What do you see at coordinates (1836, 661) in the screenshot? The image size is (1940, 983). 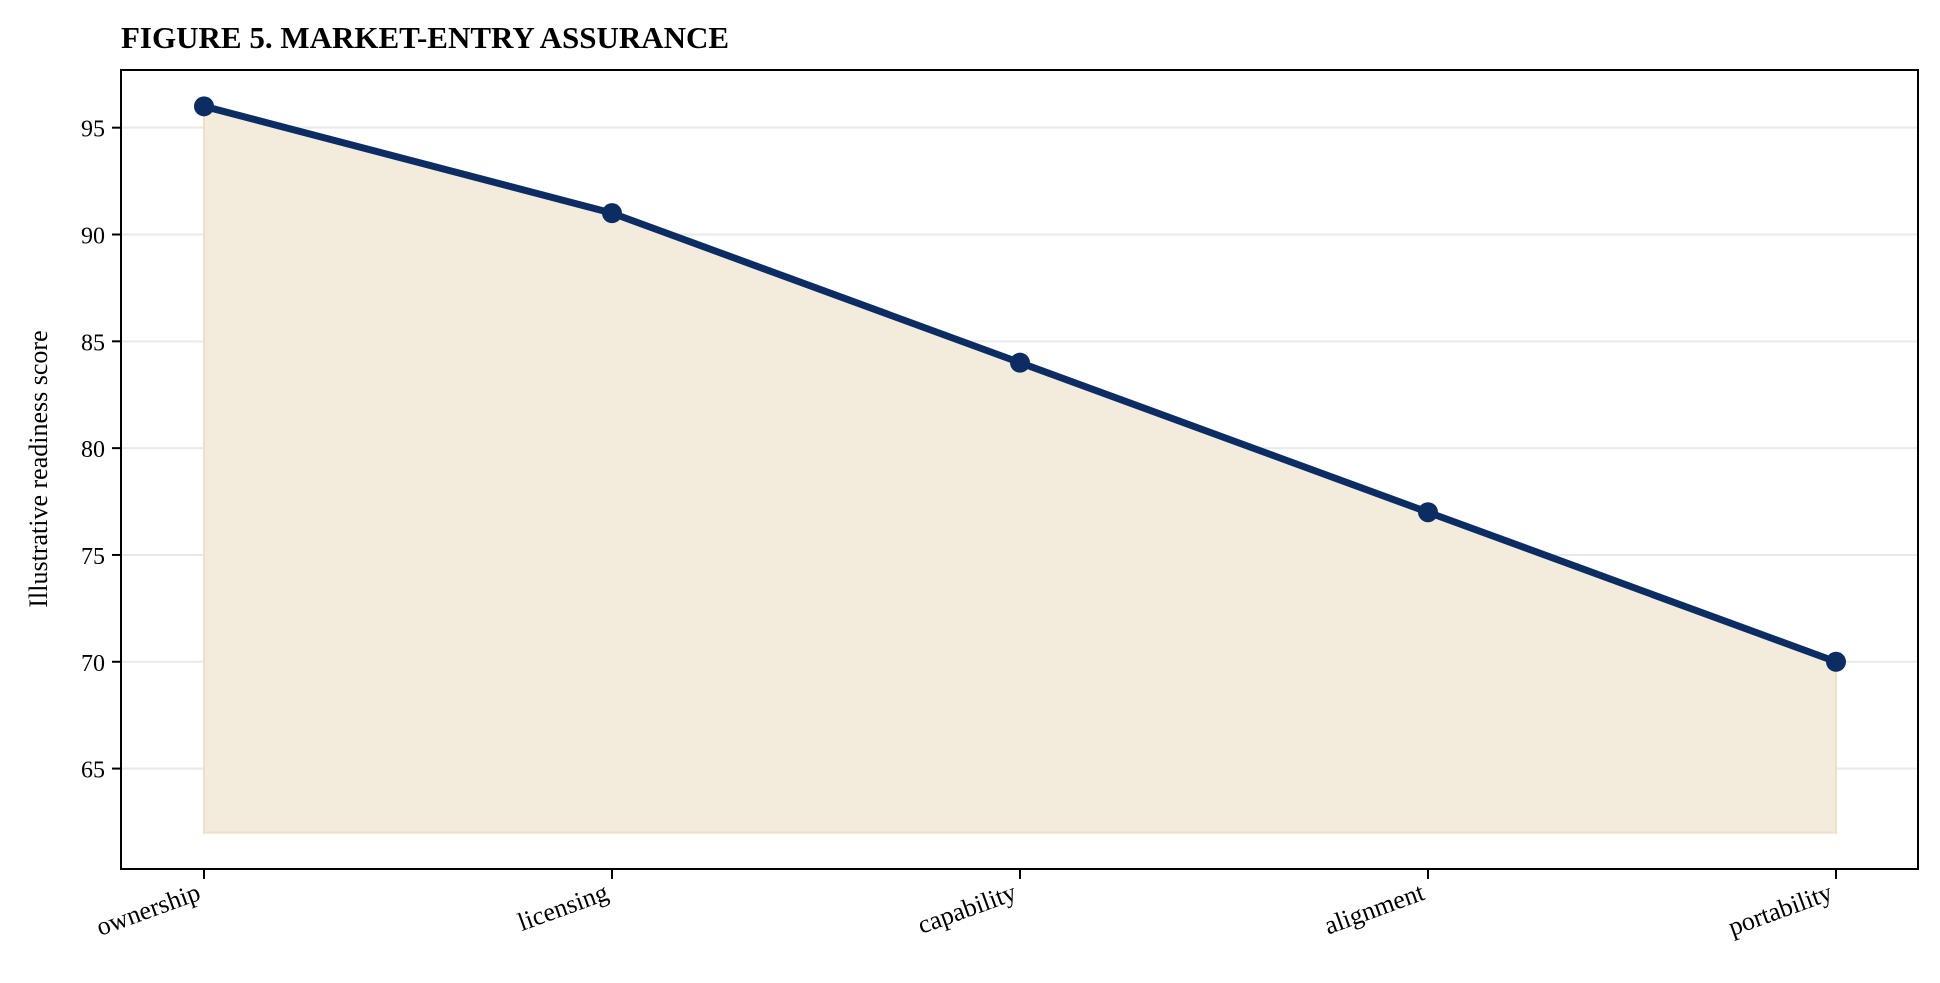 I see `data-point-portability` at bounding box center [1836, 661].